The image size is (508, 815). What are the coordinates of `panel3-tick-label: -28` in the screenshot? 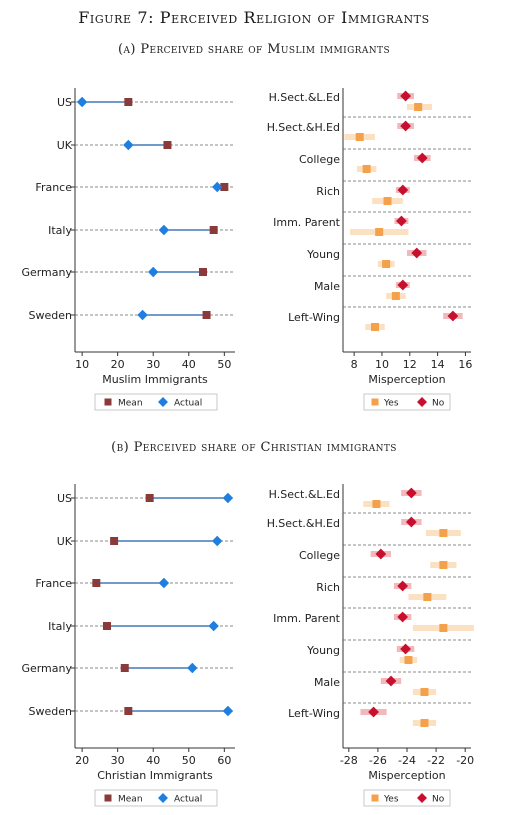 It's located at (349, 760).